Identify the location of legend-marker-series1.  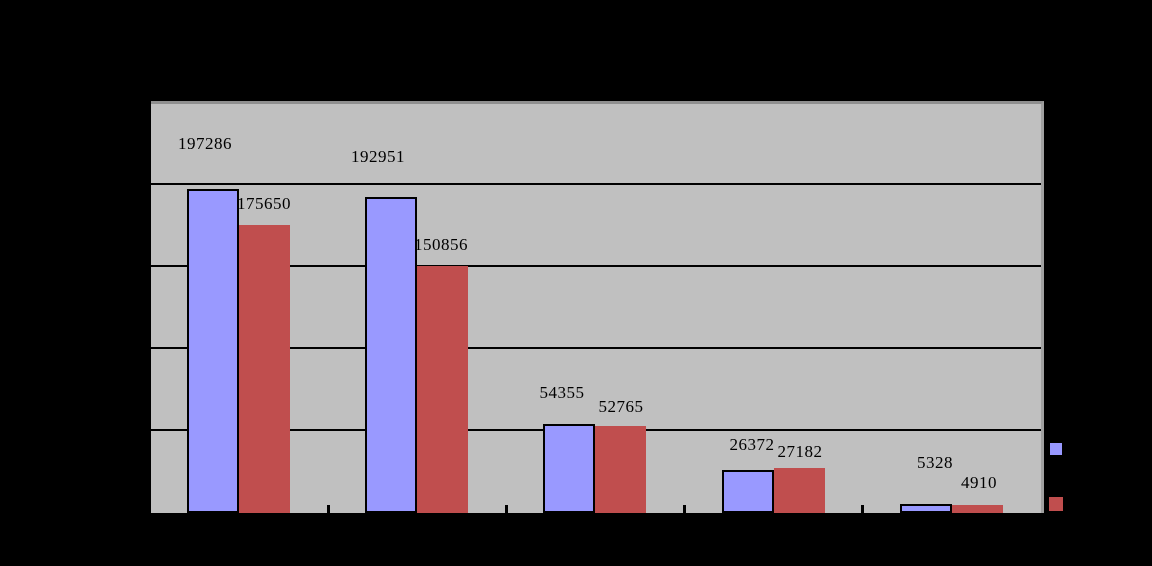
(1056, 449).